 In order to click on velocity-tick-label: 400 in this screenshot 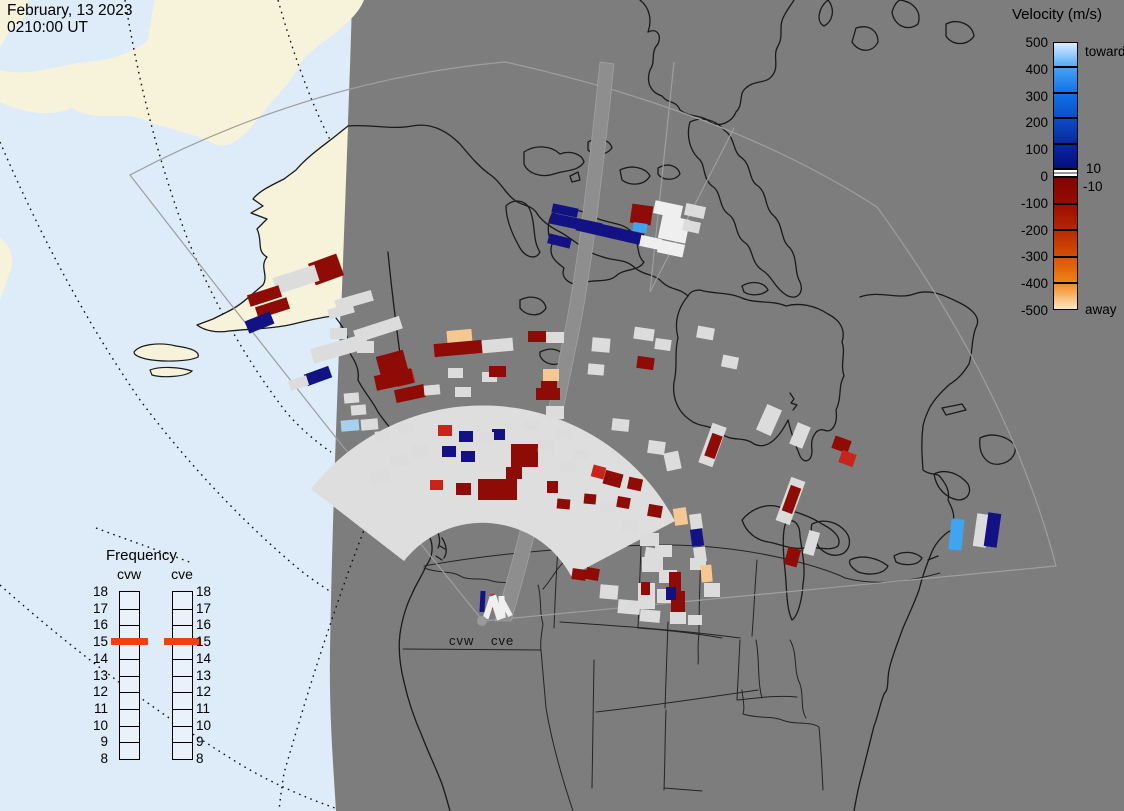, I will do `click(1036, 69)`.